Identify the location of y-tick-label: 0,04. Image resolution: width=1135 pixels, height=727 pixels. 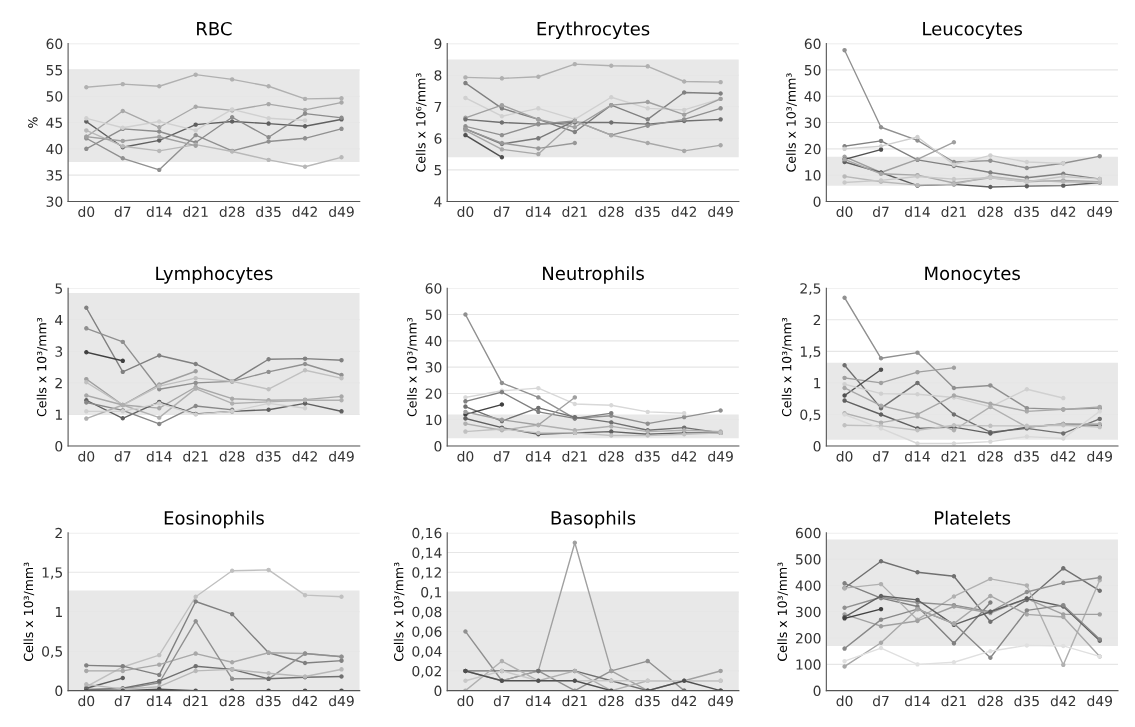
(427, 652).